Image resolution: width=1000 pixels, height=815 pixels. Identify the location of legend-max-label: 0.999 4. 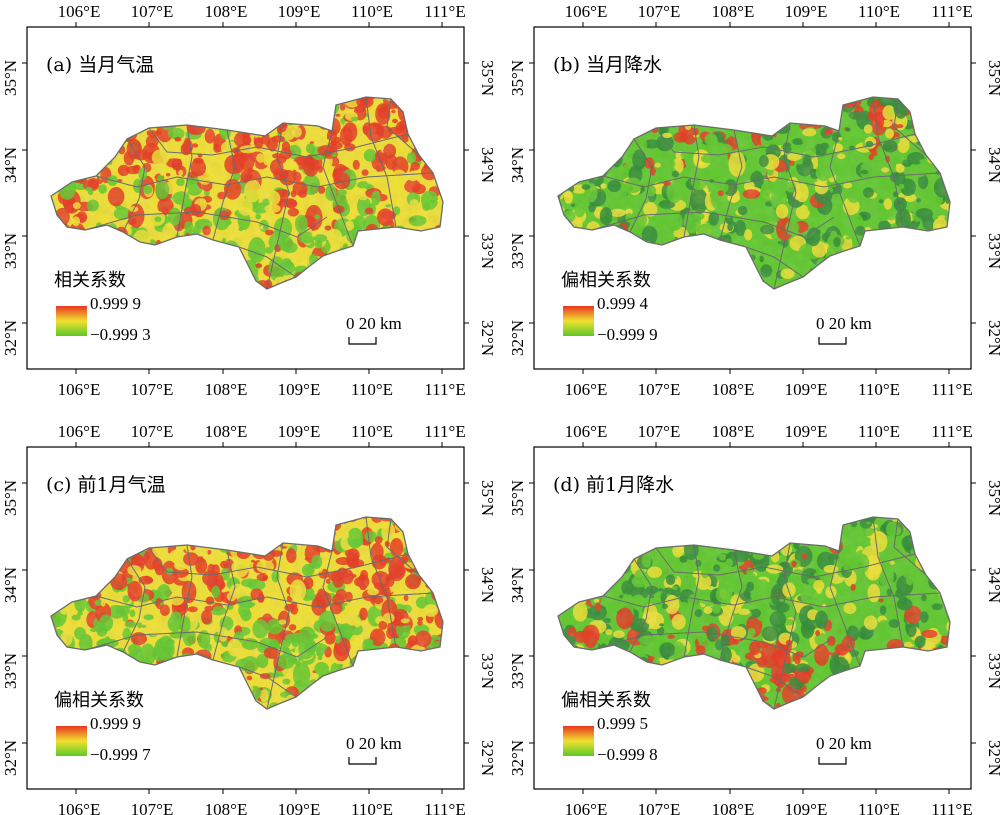
(623, 303).